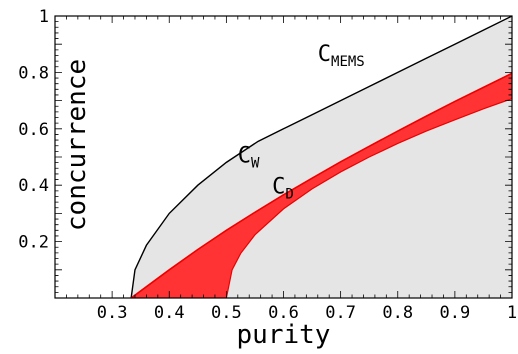  Describe the element at coordinates (512, 313) in the screenshot. I see `x-tick-label: 1` at that location.